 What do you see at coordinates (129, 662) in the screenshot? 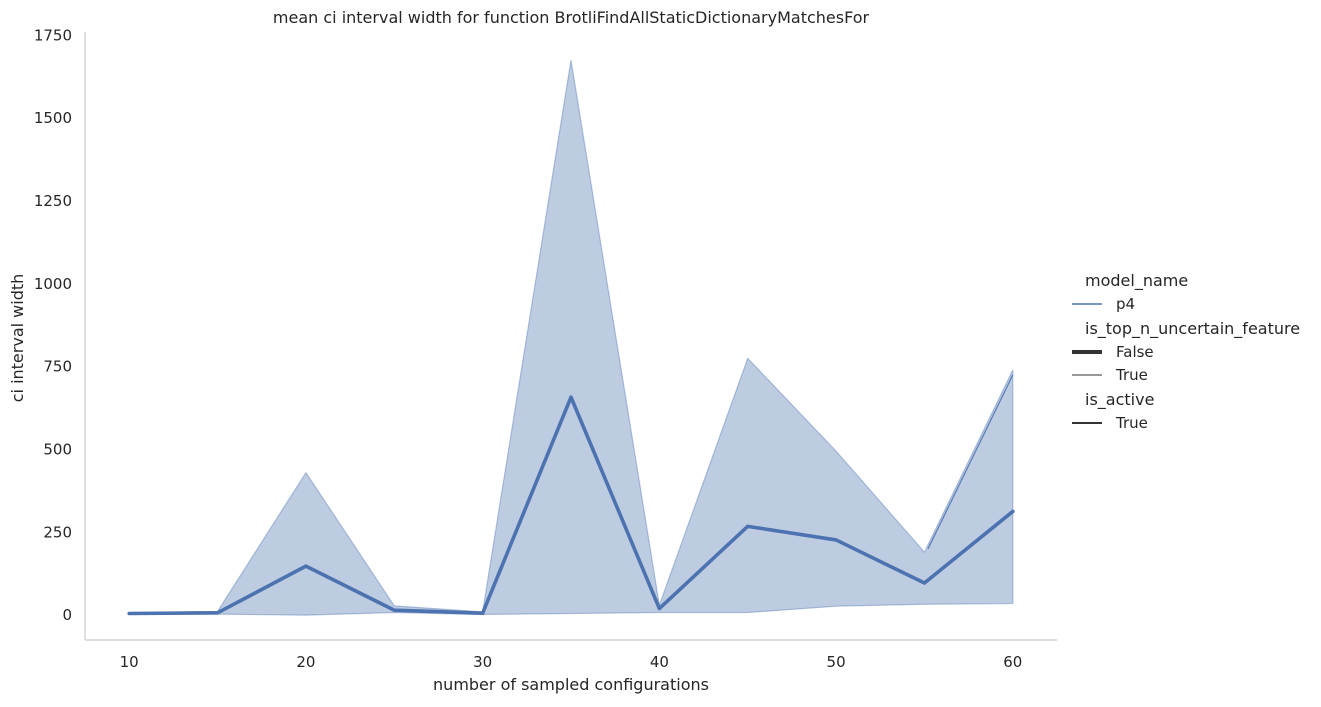
I see `x-tick-label: 10` at bounding box center [129, 662].